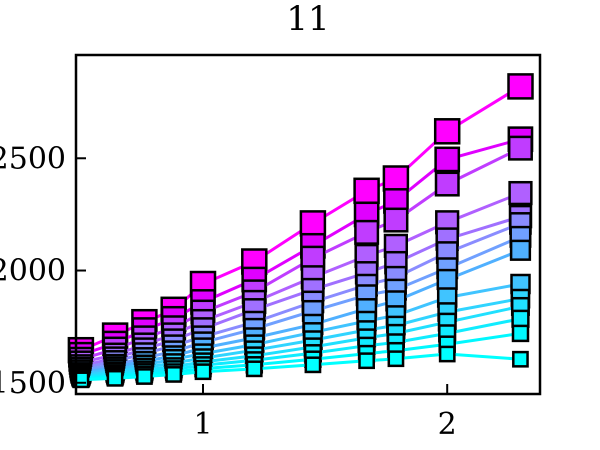  What do you see at coordinates (307, 19) in the screenshot?
I see `chart-title: 11` at bounding box center [307, 19].